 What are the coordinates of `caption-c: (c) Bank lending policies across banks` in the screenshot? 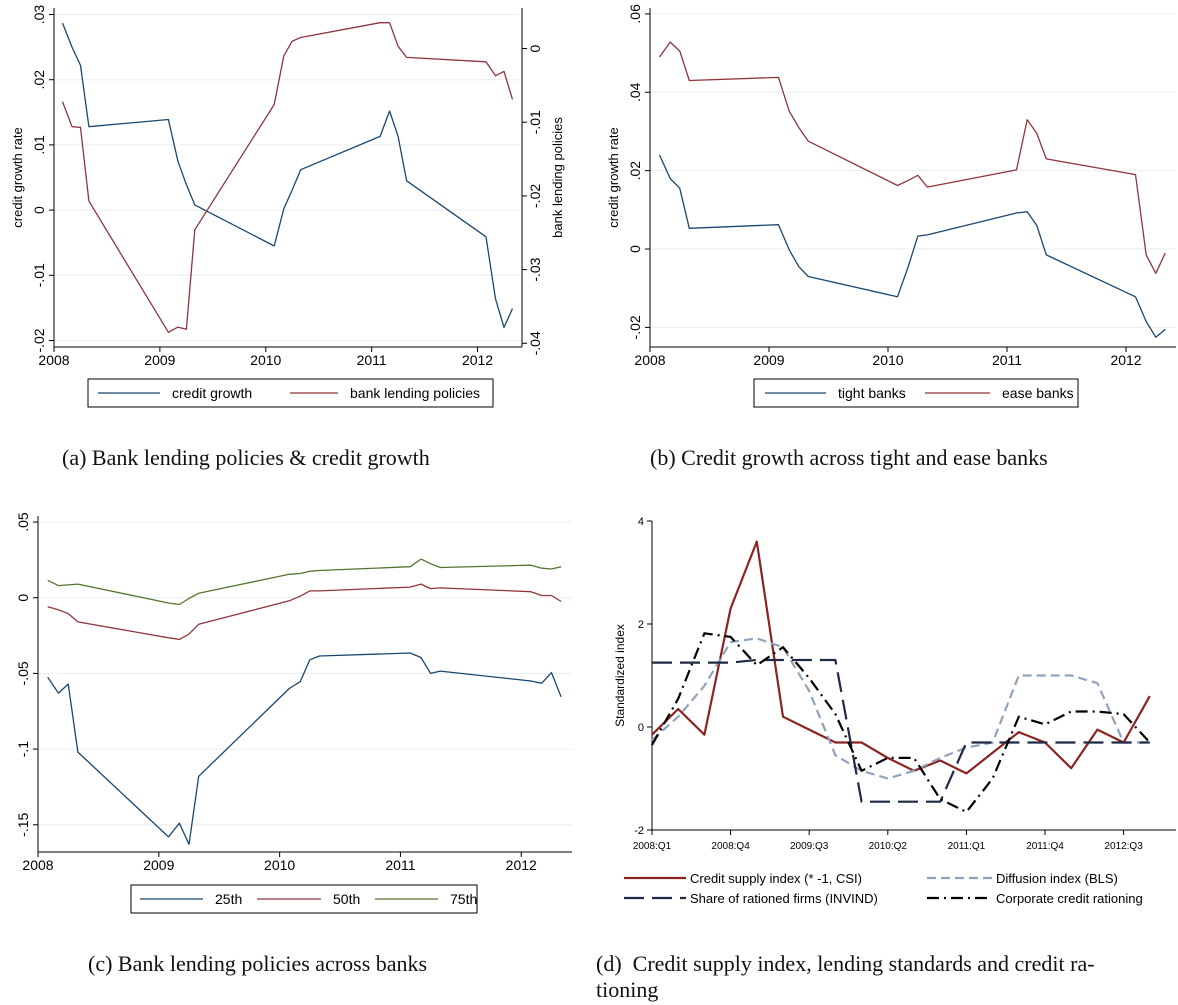 It's located at (258, 963).